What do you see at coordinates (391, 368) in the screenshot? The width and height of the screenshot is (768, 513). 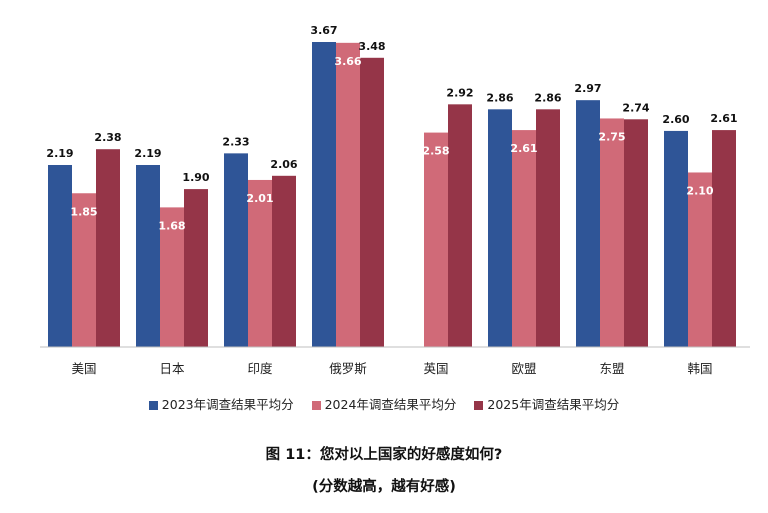 I see `category-labels-layer: 美国 日本 印度 俄罗斯 英国 欧盟 东盟 韩国` at bounding box center [391, 368].